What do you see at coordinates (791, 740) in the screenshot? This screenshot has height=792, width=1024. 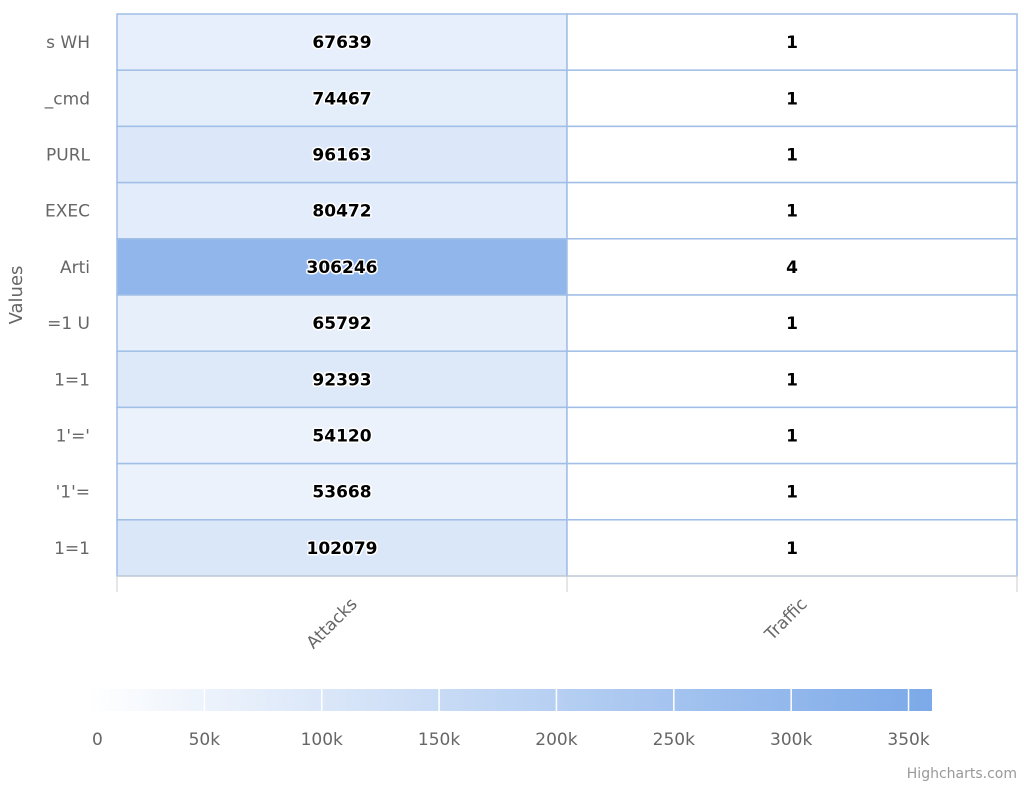 I see `color-axis-tick-label: 300k` at bounding box center [791, 740].